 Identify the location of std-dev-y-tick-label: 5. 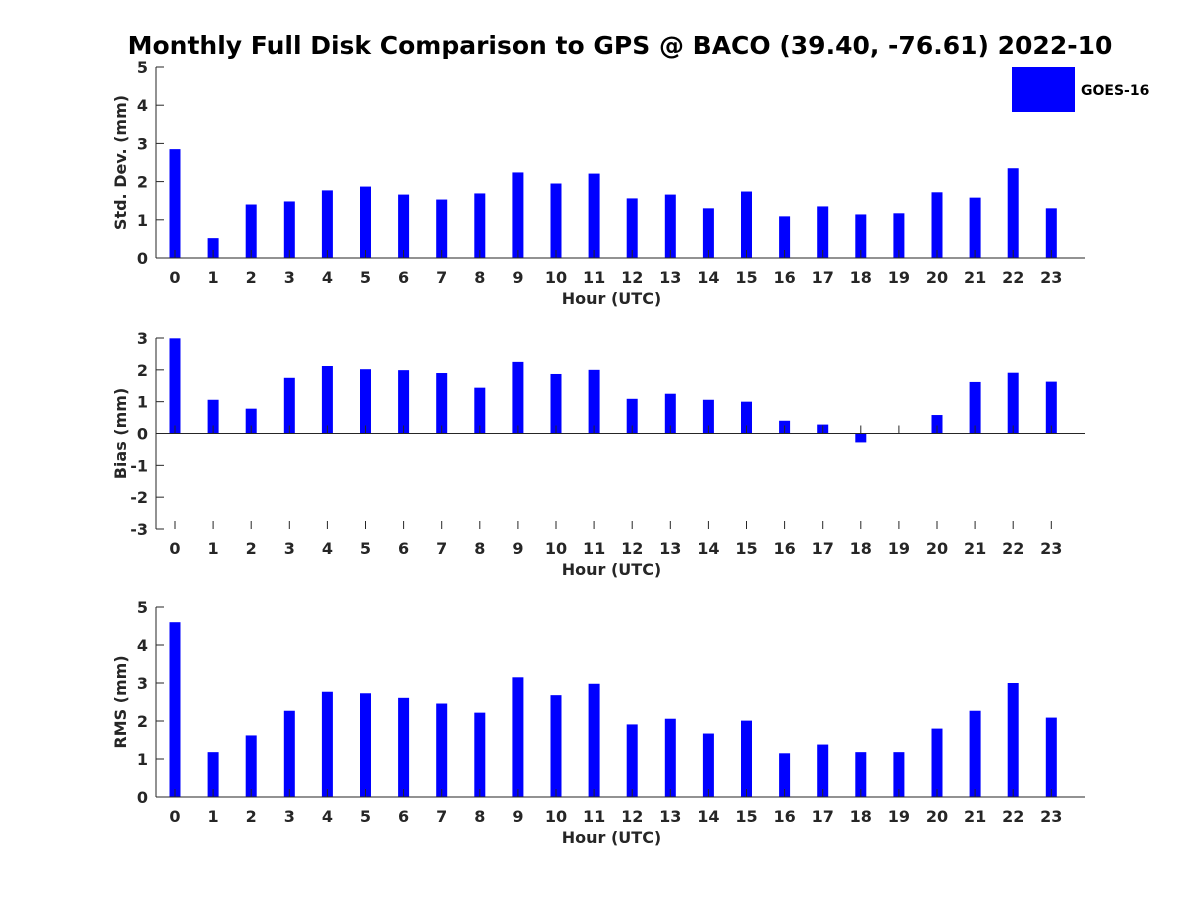
(142, 67).